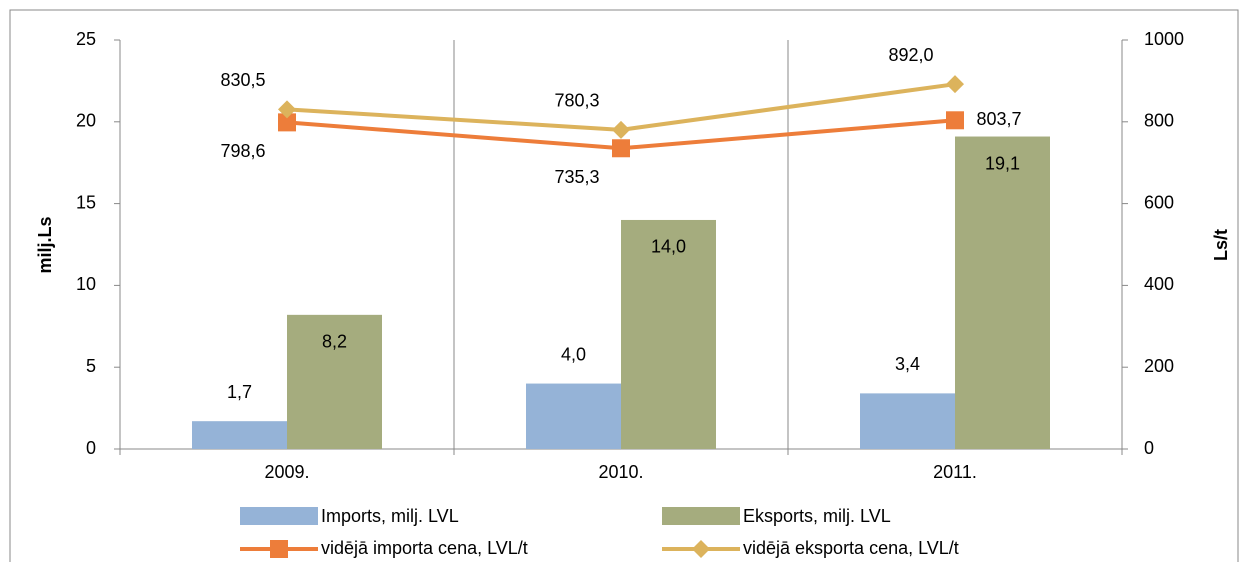  I want to click on y-tick-label: 10, so click(86, 284).